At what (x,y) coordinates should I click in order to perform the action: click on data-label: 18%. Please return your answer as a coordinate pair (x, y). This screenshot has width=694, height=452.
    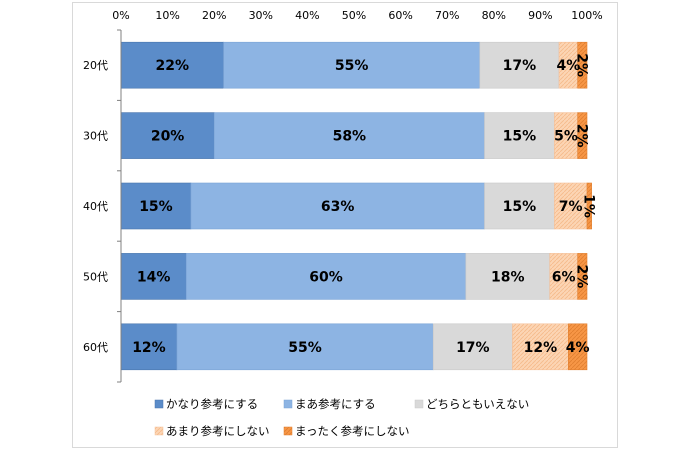
    Looking at the image, I should click on (508, 277).